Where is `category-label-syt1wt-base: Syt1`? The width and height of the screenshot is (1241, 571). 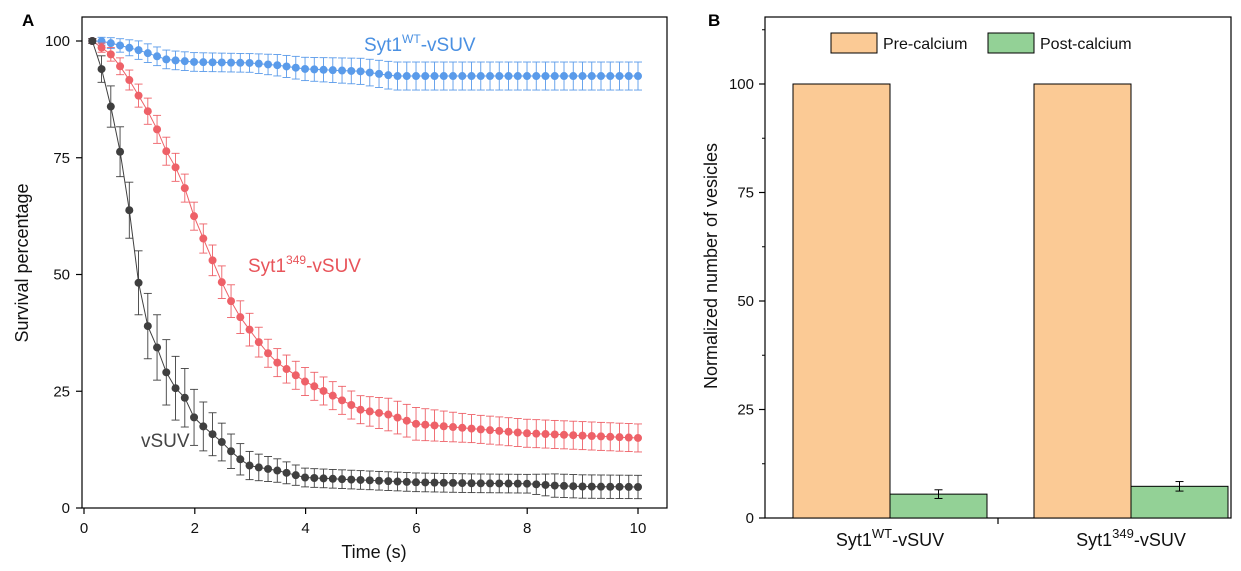
category-label-syt1wt-base: Syt1 is located at coordinates (854, 540).